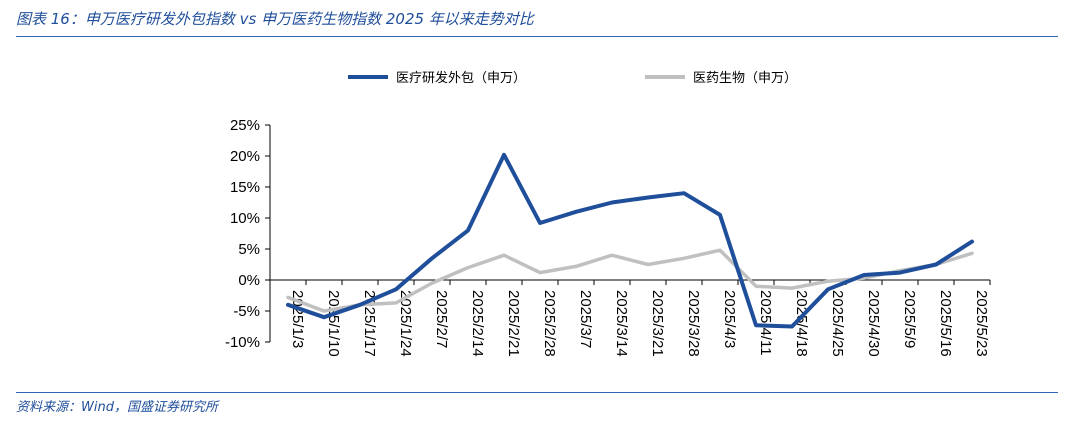 This screenshot has width=1080, height=428. What do you see at coordinates (909, 319) in the screenshot?
I see `x-tick-label: 2025/5/9` at bounding box center [909, 319].